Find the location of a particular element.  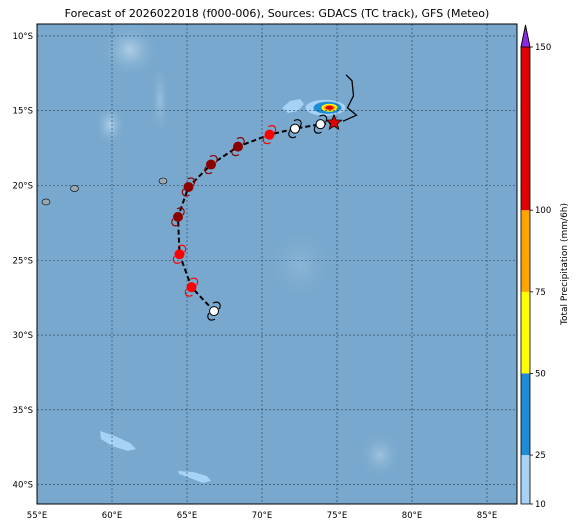

lat-tick-label: 25°S is located at coordinates (23, 261).